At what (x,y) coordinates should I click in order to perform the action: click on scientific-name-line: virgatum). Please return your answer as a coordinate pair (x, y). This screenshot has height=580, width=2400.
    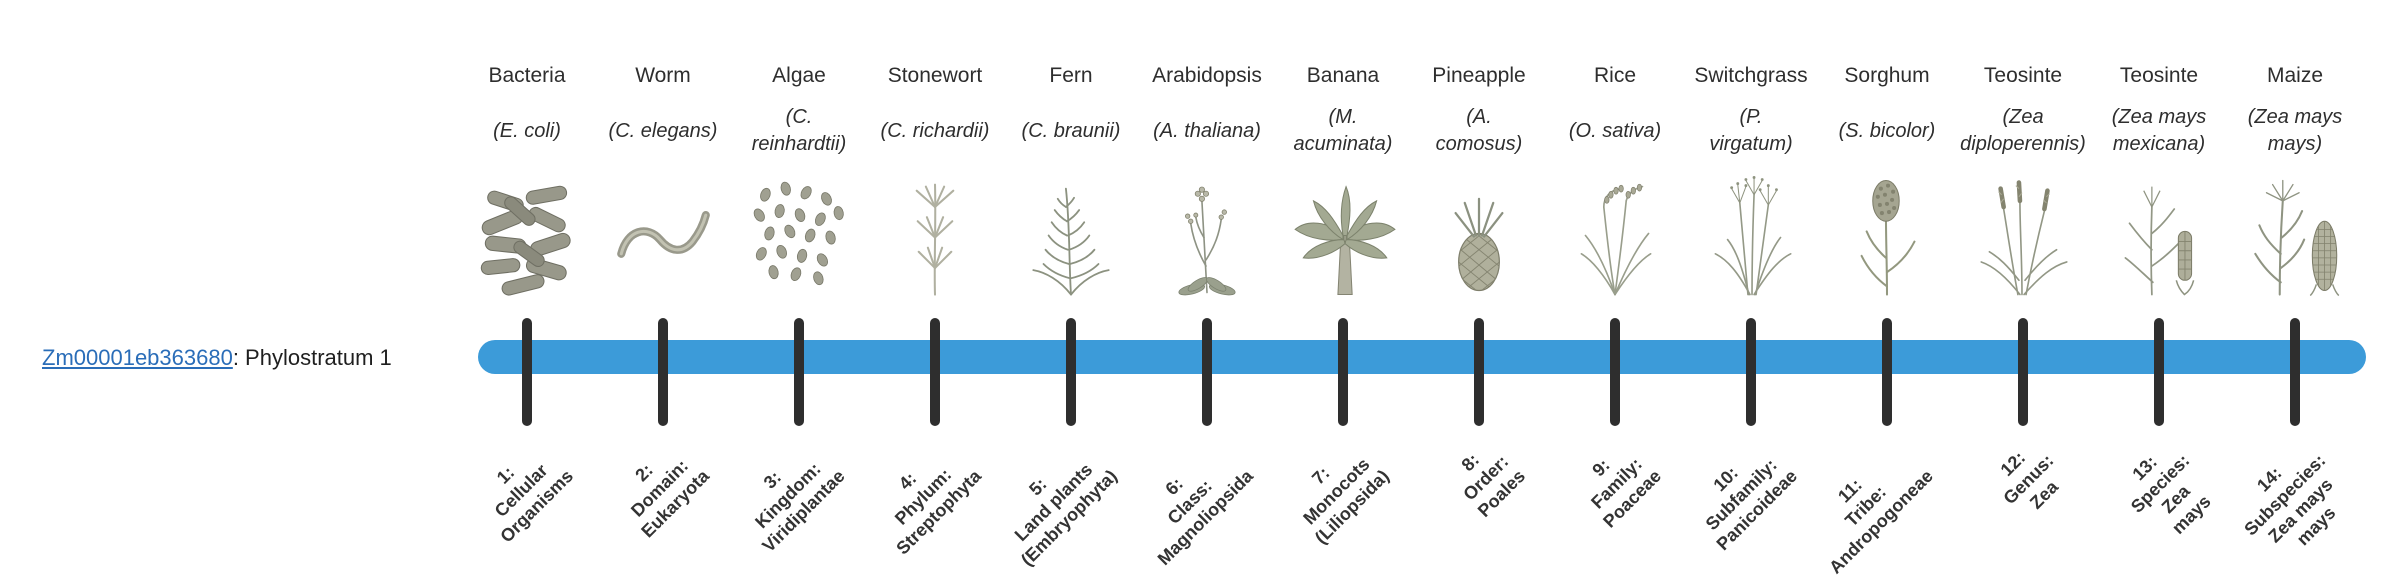
    Looking at the image, I should click on (1751, 144).